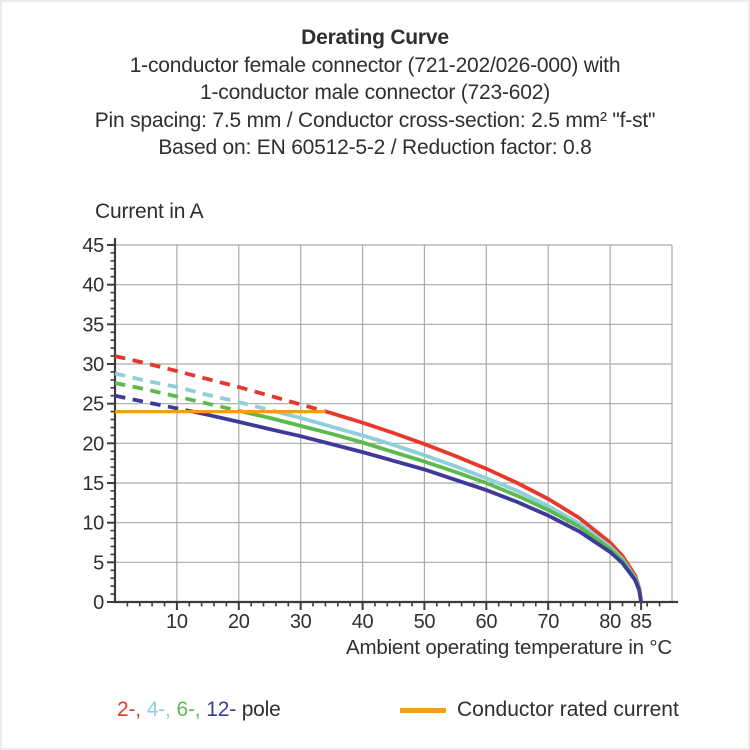 The height and width of the screenshot is (750, 750). I want to click on legend-pole-suffix: pole, so click(258, 709).